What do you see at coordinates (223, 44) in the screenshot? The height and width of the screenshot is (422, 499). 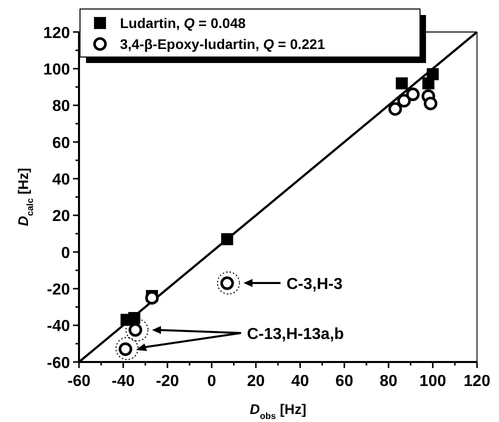 I see `legend-label: 3,4-β-Epoxy-ludartin, Q = 0.221` at bounding box center [223, 44].